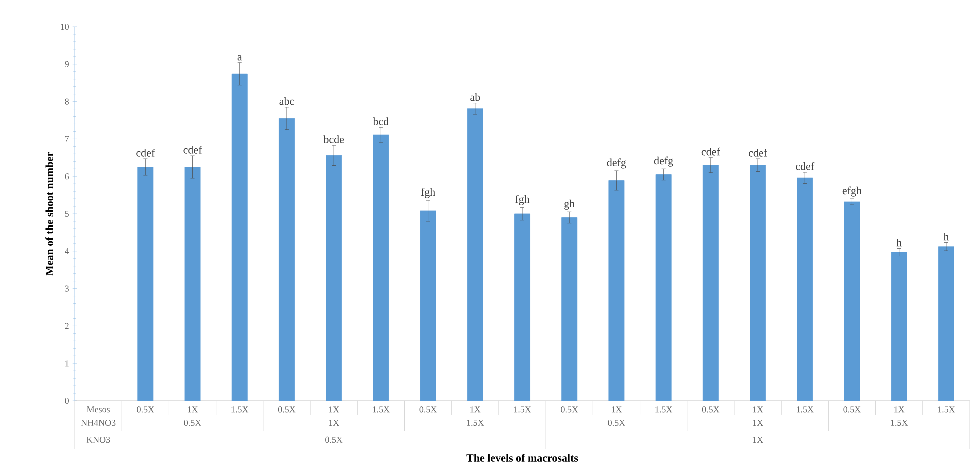 This screenshot has height=475, width=975. Describe the element at coordinates (98, 440) in the screenshot. I see `text: KNO3` at that location.